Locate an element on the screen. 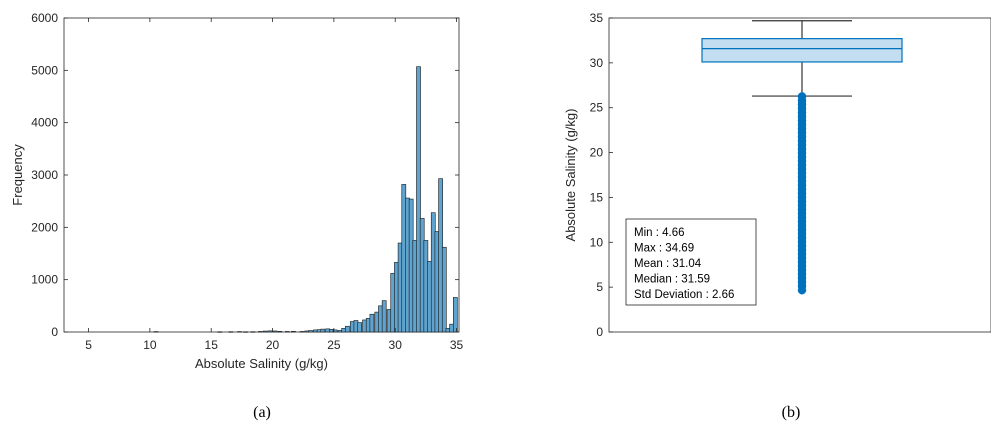  y-tick-label: 20 is located at coordinates (597, 153).